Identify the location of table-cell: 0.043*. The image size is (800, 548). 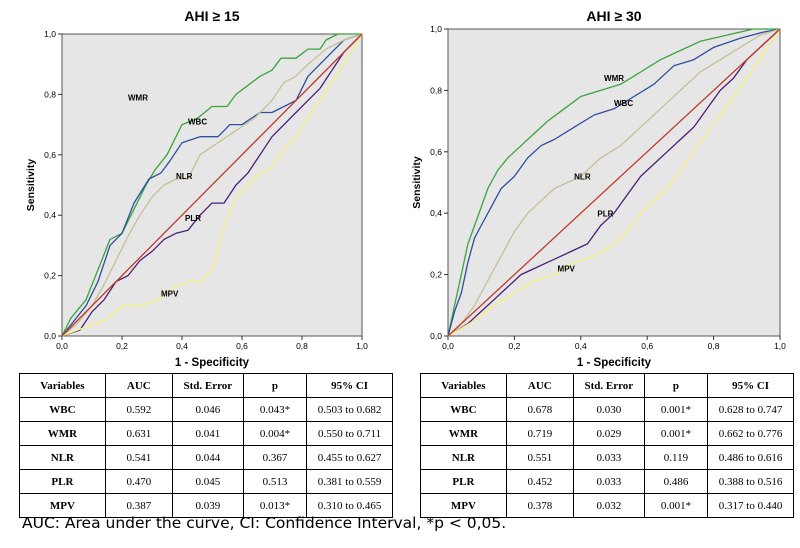
(275, 409).